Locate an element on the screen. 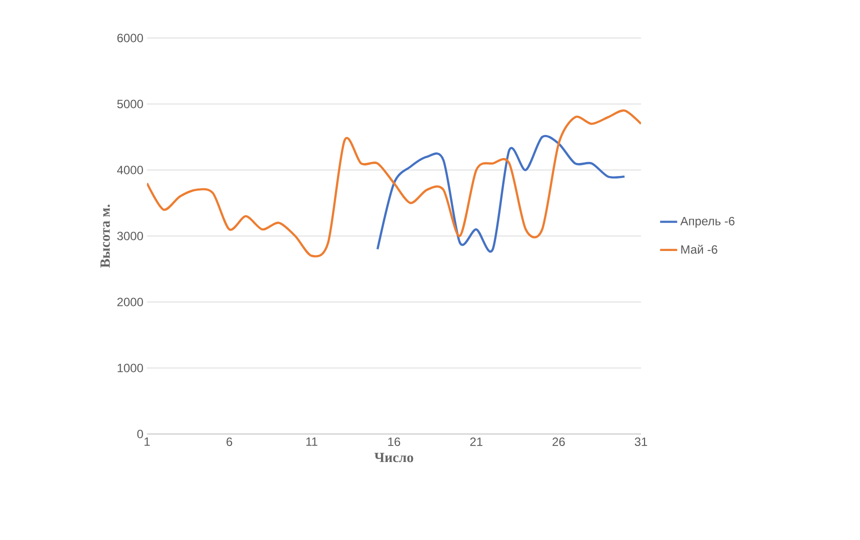 Image resolution: width=860 pixels, height=540 pixels. legend-label: Май -6 is located at coordinates (699, 249).